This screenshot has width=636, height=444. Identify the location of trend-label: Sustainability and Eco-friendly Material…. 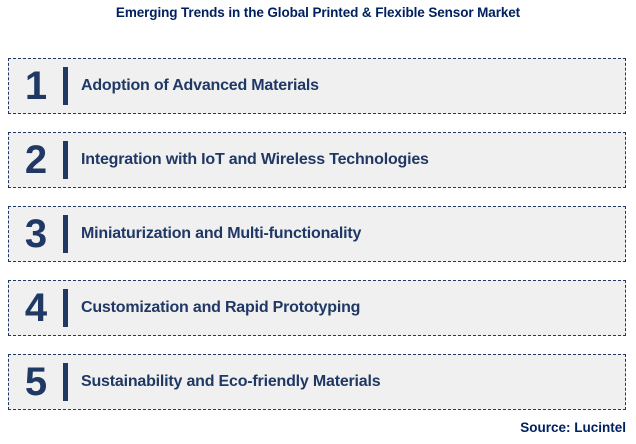
(231, 381).